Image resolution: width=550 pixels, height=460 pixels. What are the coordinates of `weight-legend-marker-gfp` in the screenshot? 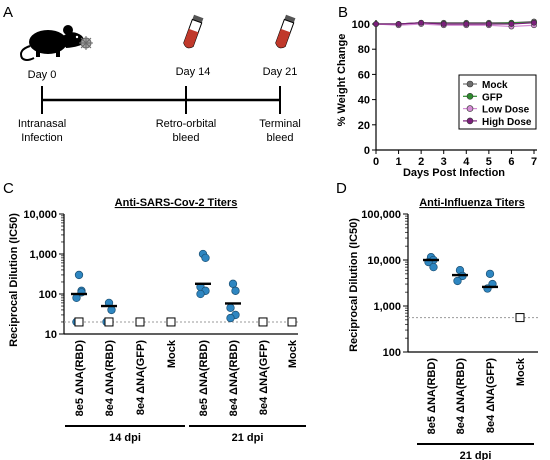 It's located at (470, 96).